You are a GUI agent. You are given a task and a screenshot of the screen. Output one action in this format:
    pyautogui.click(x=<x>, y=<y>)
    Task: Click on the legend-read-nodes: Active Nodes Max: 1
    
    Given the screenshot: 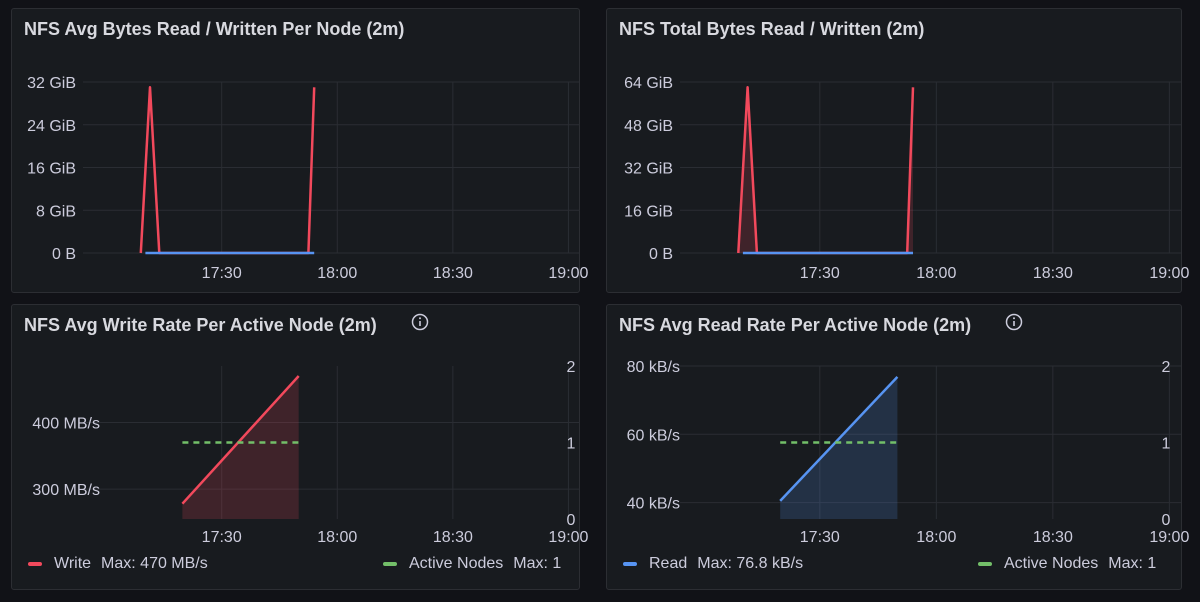 What is the action you would take?
    pyautogui.click(x=1067, y=564)
    